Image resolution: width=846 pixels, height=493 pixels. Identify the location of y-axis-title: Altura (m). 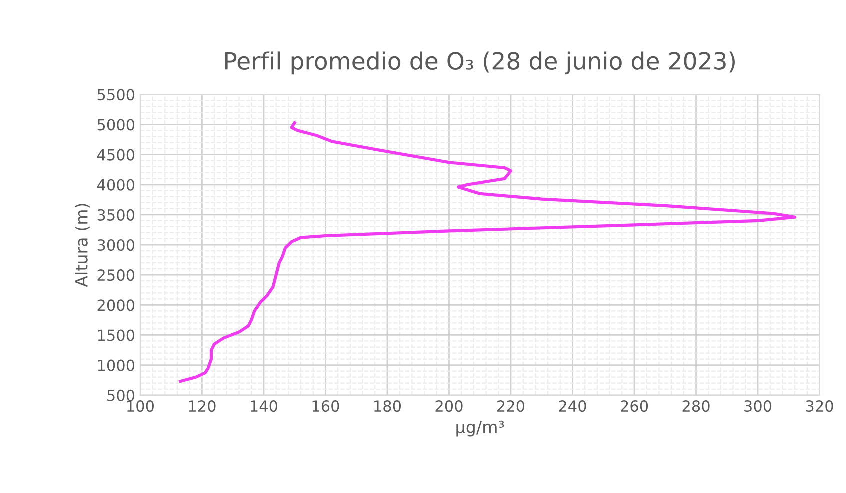
(82, 246).